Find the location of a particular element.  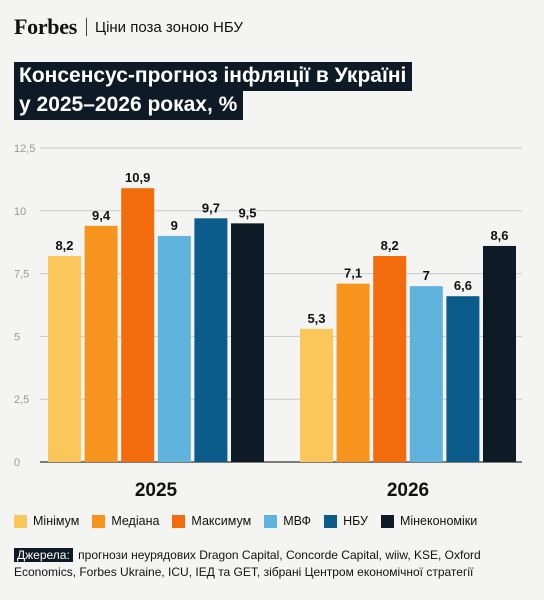

data-label: 8,6 is located at coordinates (499, 235).